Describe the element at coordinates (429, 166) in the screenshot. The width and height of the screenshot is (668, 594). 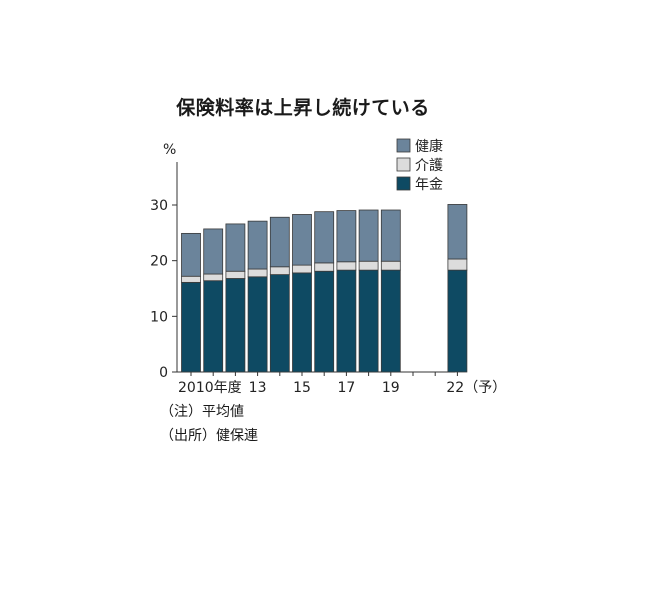
I see `legend-label: 介護` at that location.